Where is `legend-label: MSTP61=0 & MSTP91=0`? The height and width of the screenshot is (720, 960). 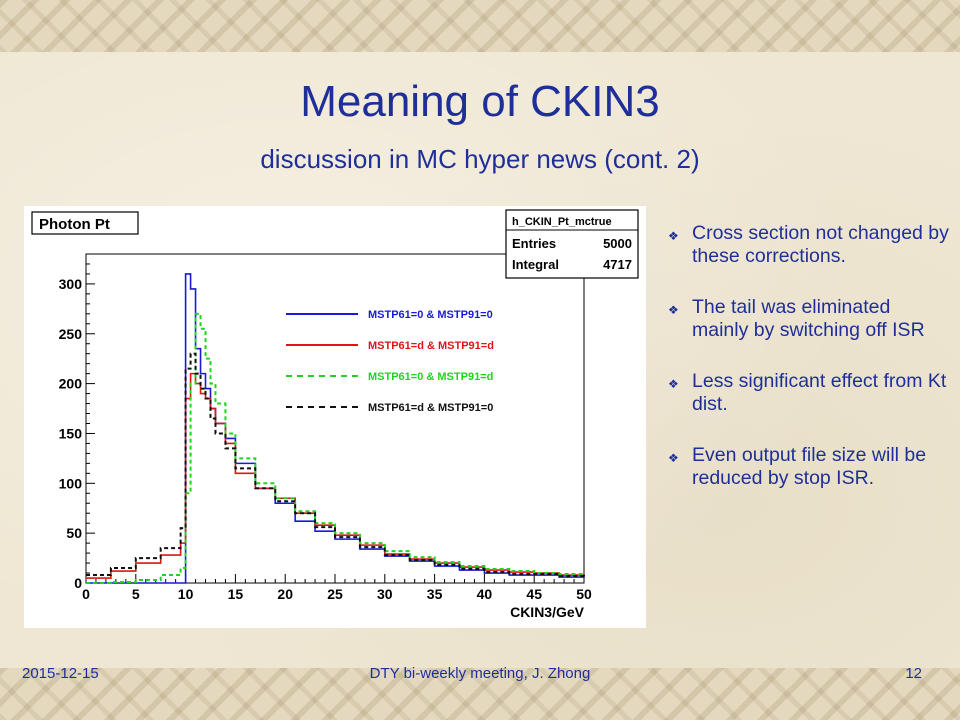 legend-label: MSTP61=0 & MSTP91=0 is located at coordinates (430, 315).